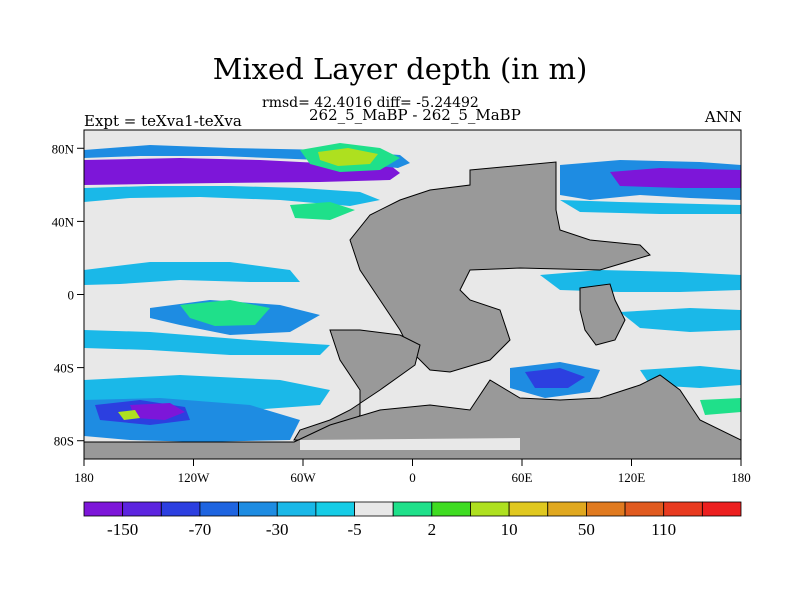  I want to click on lon-tick-label-0: 180, so click(84, 477).